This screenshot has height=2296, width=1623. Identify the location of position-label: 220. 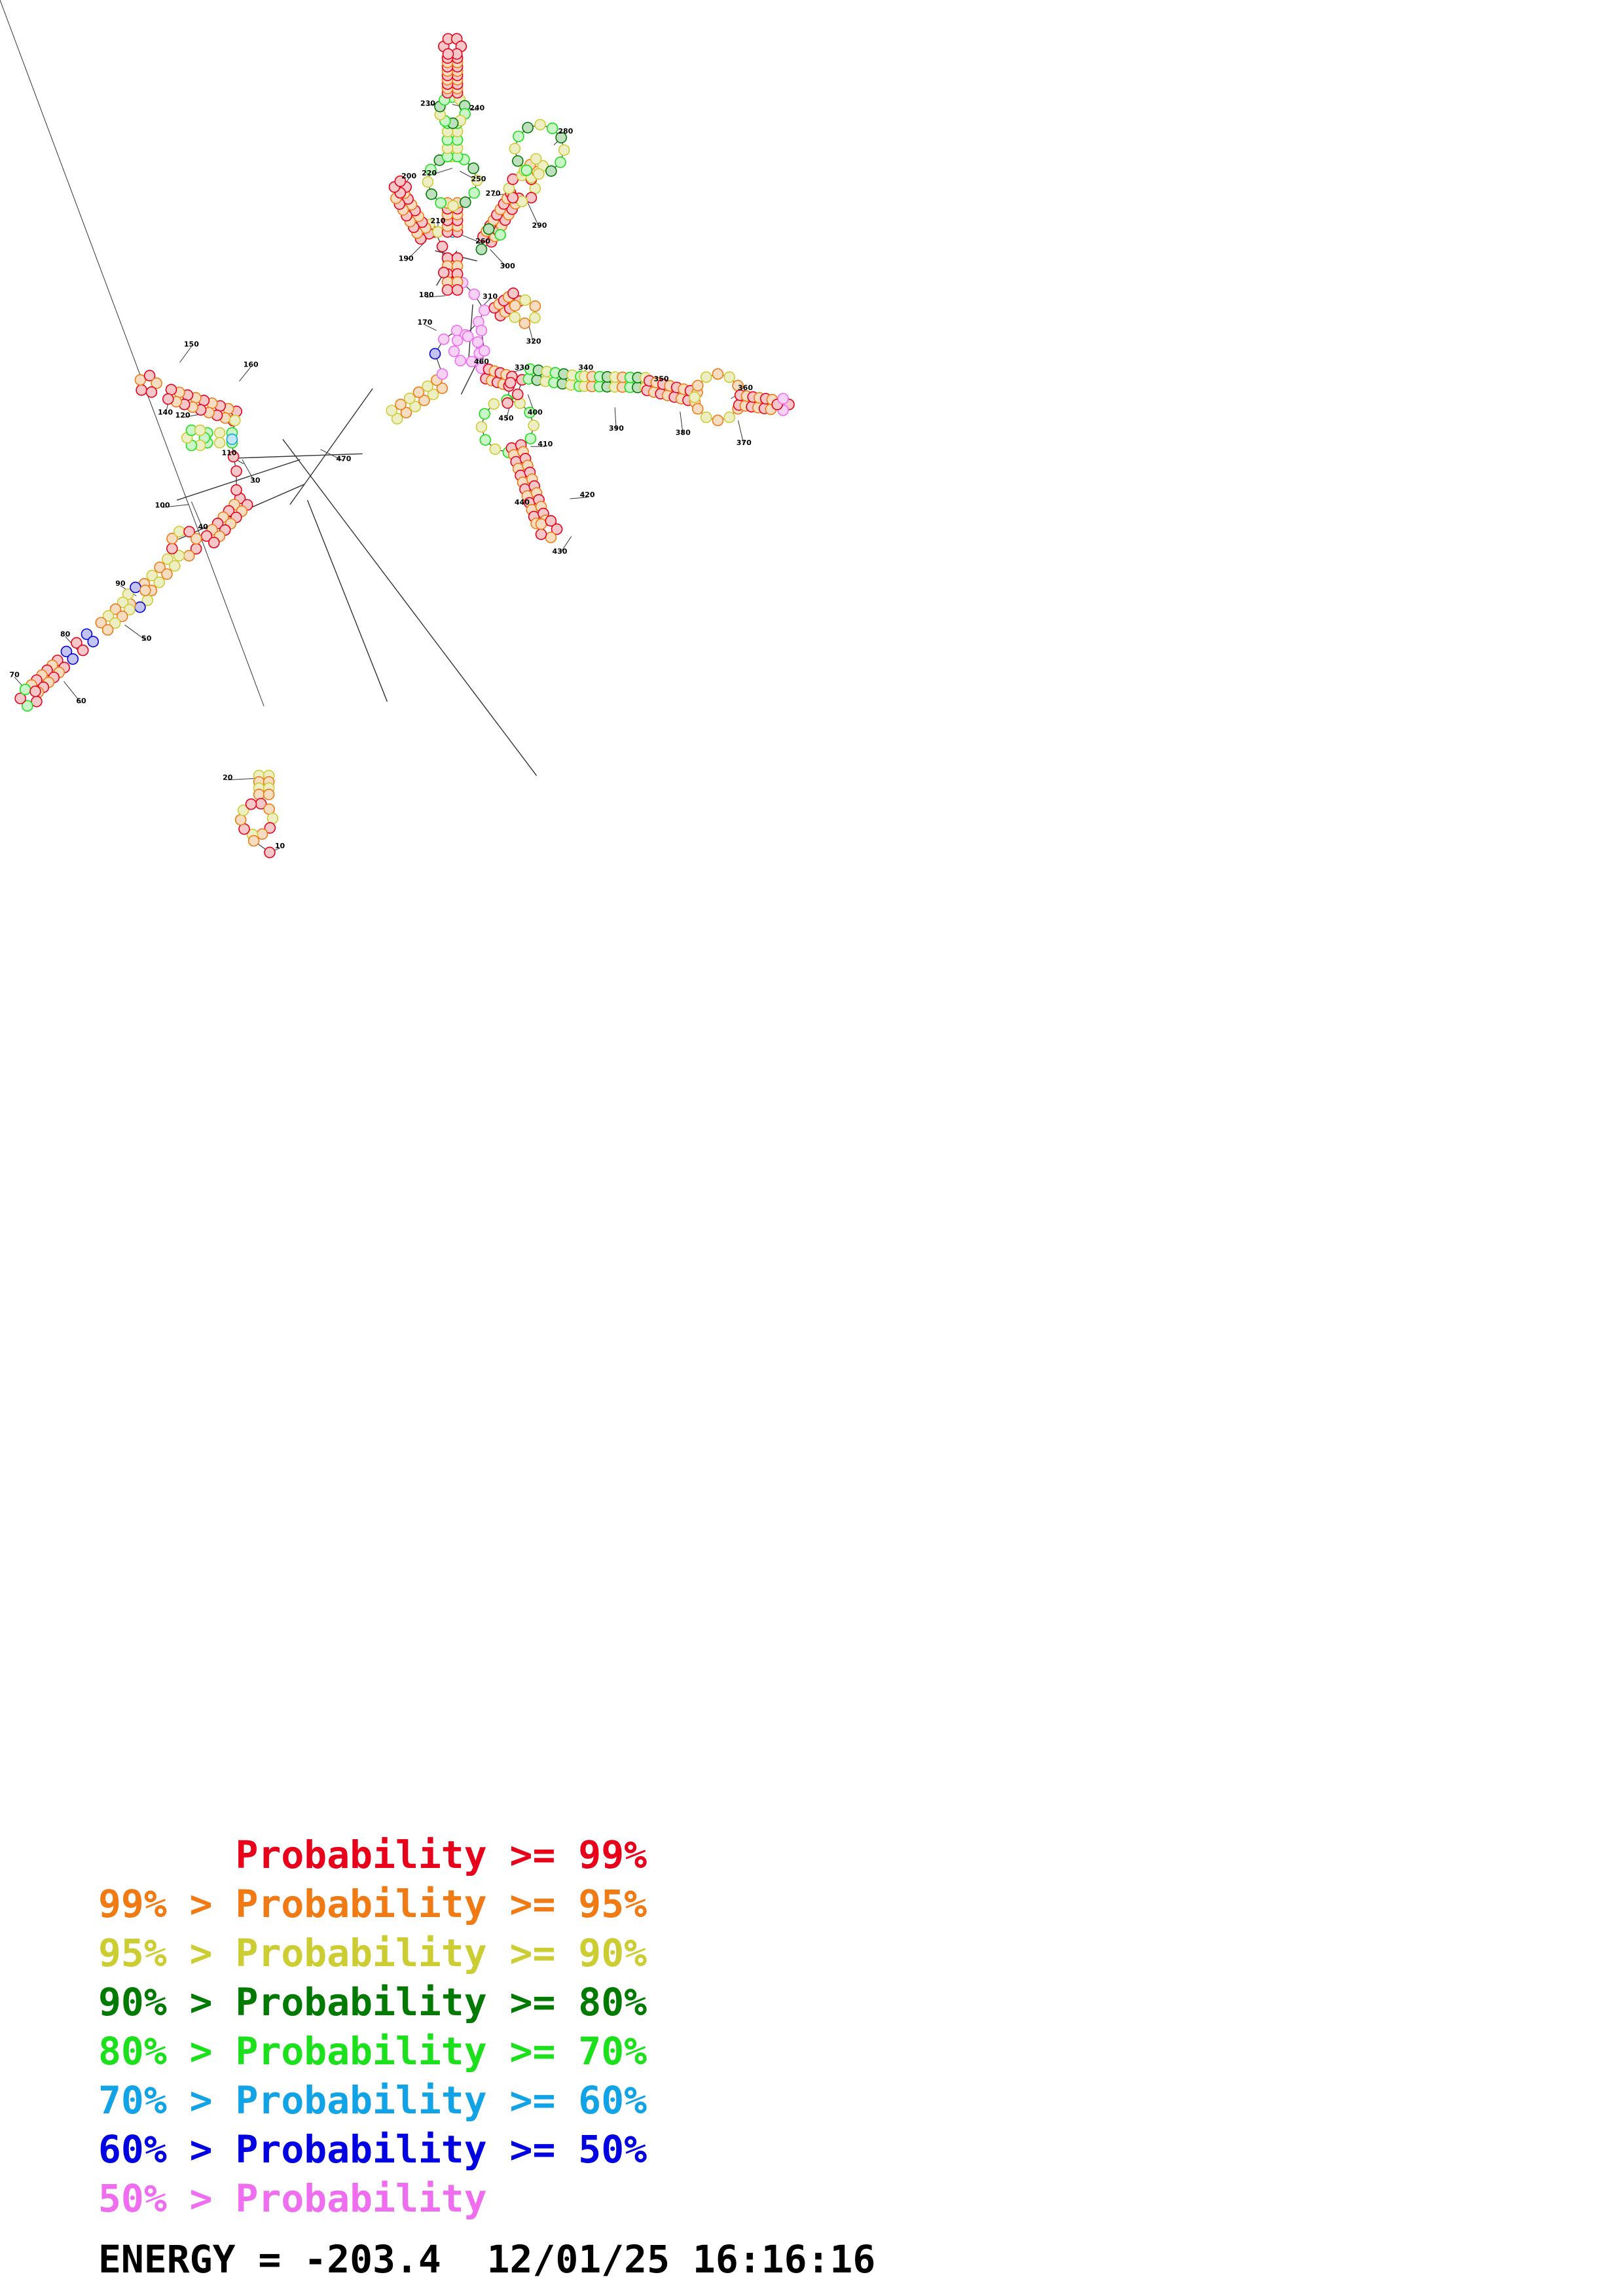
(429, 173).